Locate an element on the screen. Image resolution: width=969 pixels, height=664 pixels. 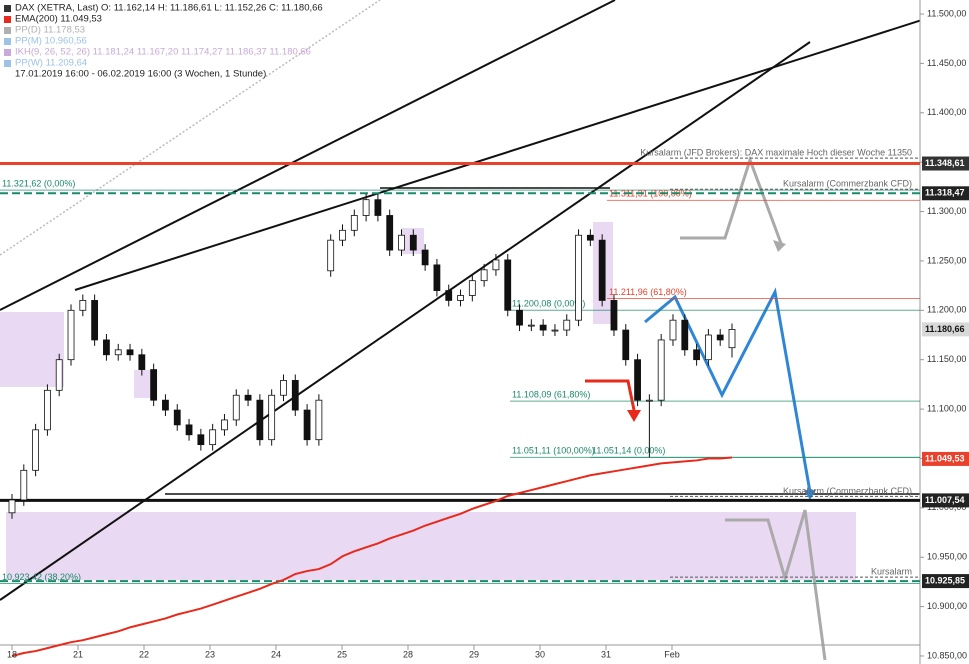
legend-text: EMA(200) 11.049,53 is located at coordinates (58, 19).